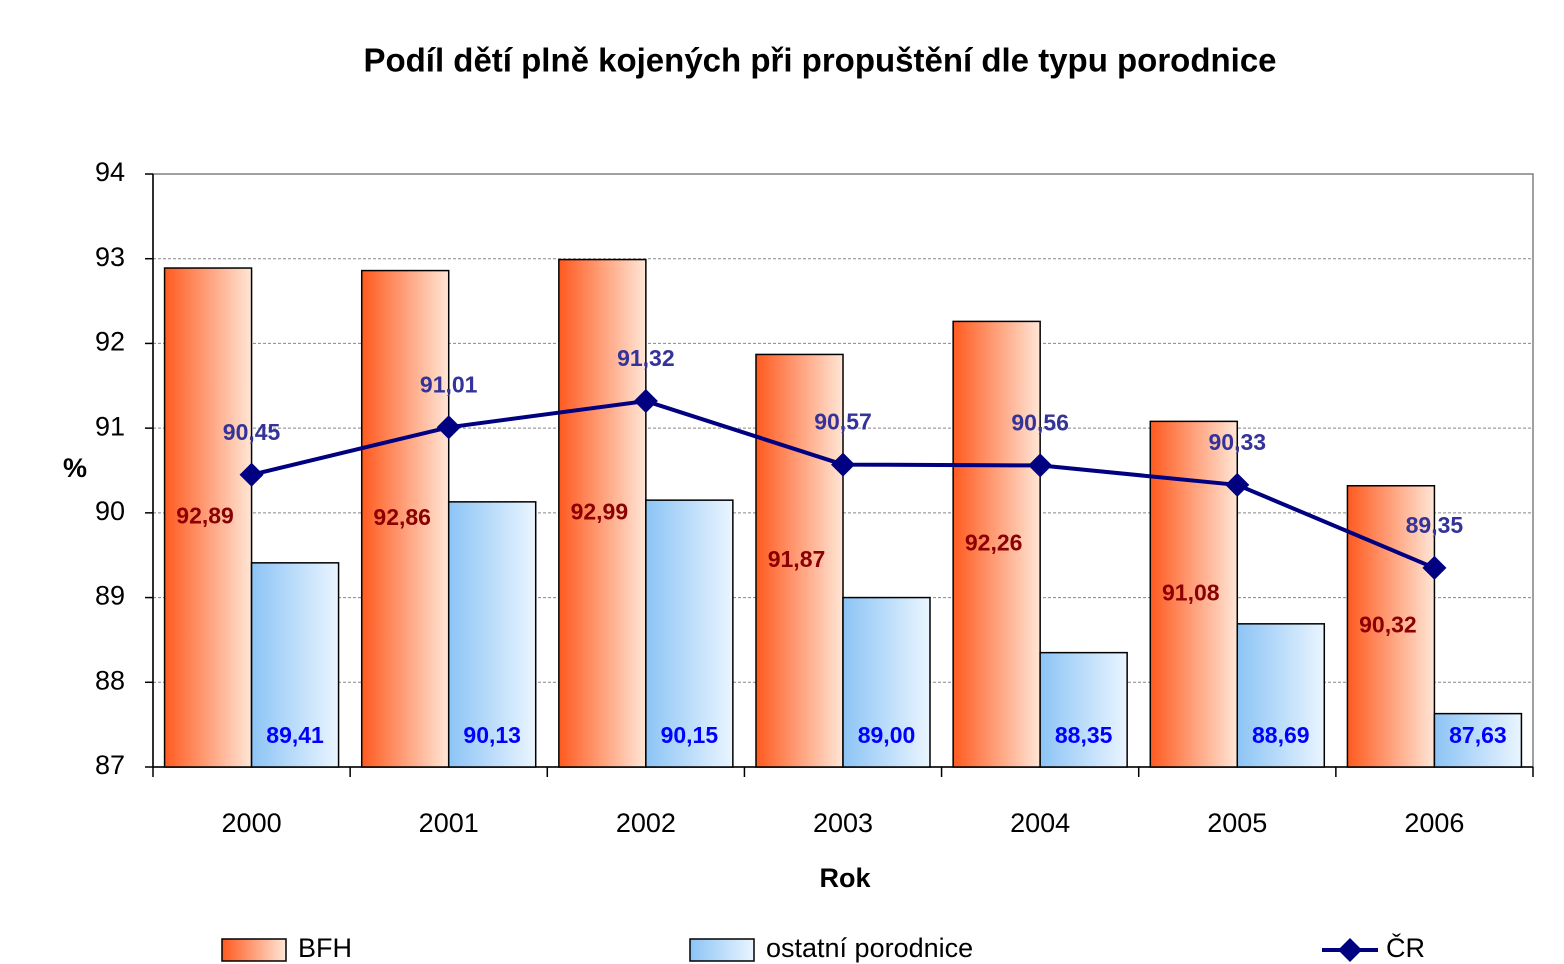  Describe the element at coordinates (325, 948) in the screenshot. I see `legend-label: BFH` at that location.